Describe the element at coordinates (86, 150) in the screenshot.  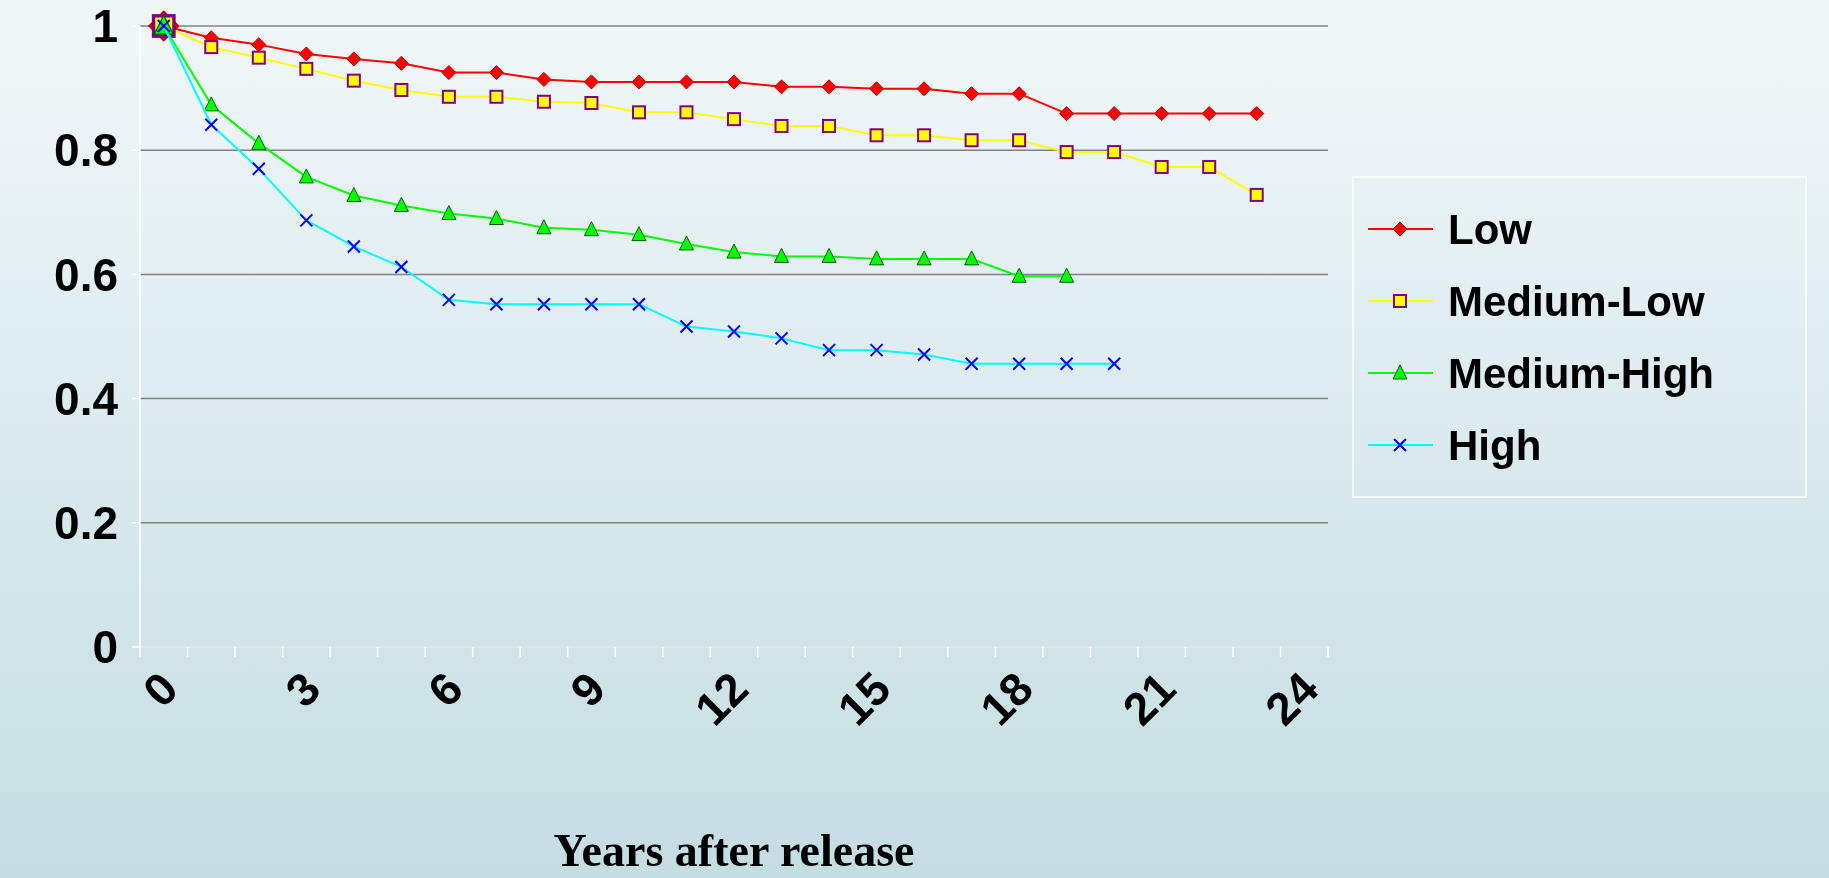
I see `y-tick-label: 0.8` at that location.